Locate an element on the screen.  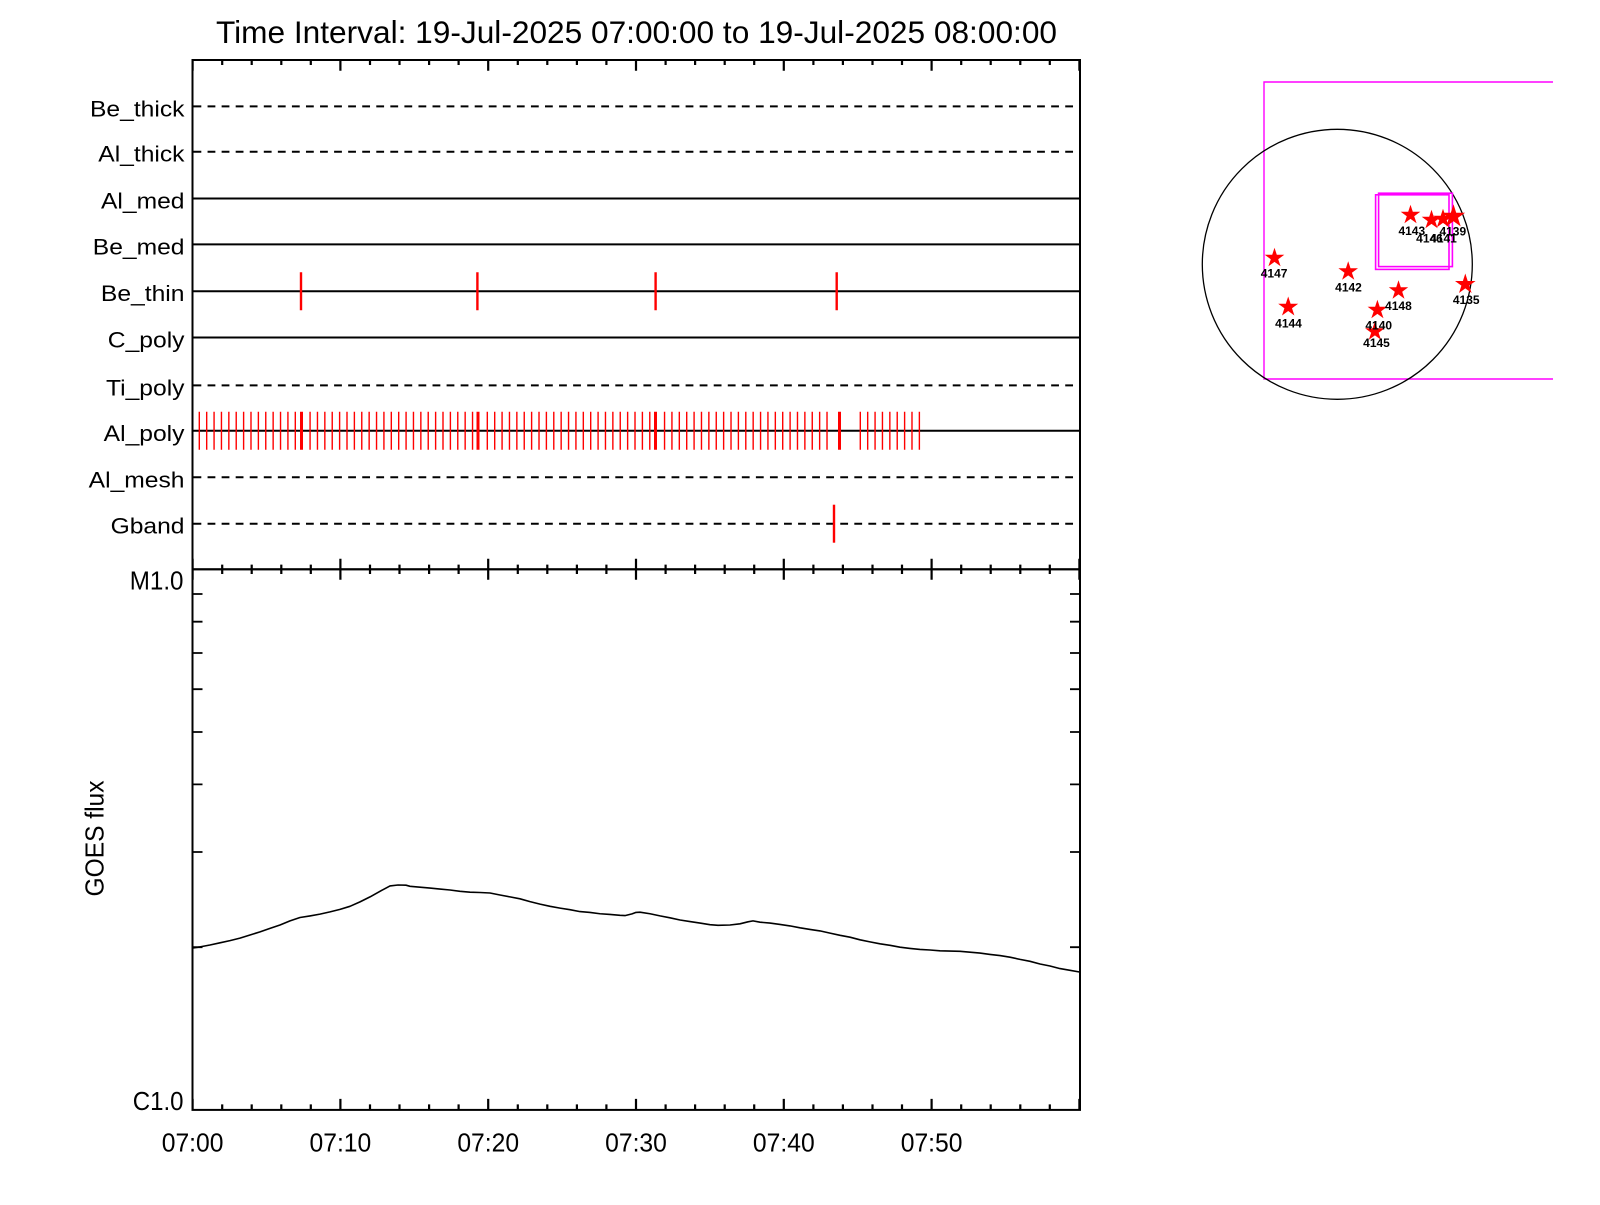
svg-text: Be_thin is located at coordinates (143, 293).